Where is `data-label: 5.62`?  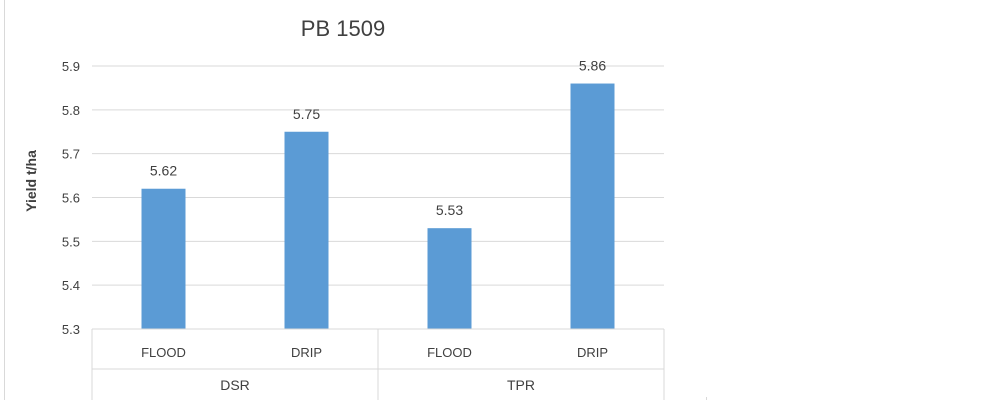 data-label: 5.62 is located at coordinates (163, 171).